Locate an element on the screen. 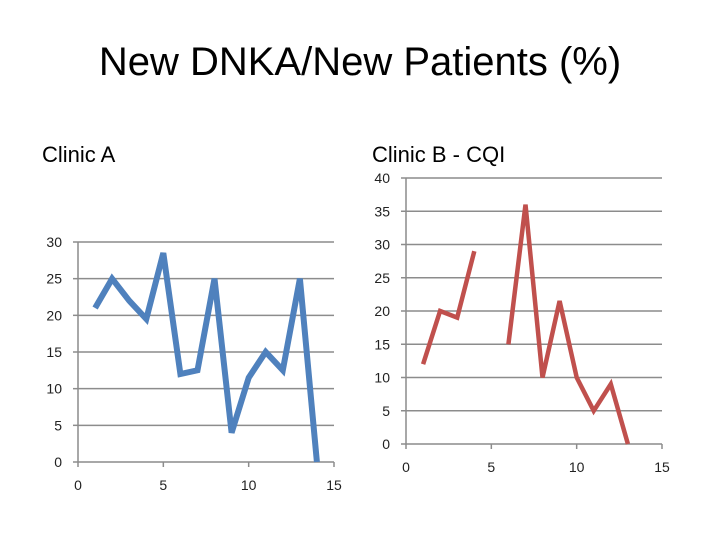  chart-b-y-tick-label: 25 is located at coordinates (382, 278).